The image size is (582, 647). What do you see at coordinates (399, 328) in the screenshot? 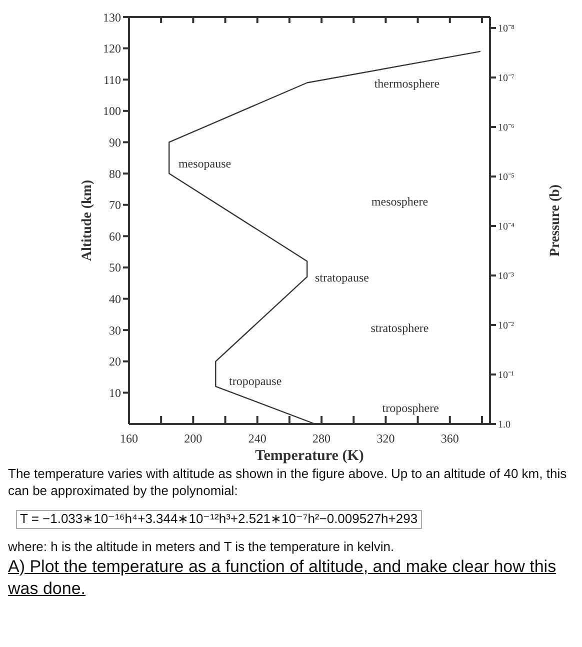
I see `annotation: stratosphere` at bounding box center [399, 328].